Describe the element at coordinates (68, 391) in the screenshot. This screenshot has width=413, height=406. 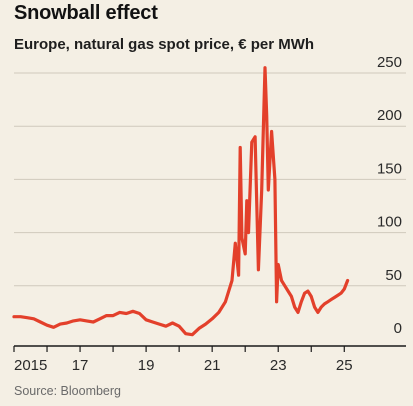
I see `source-note: Source: Bloomberg` at that location.